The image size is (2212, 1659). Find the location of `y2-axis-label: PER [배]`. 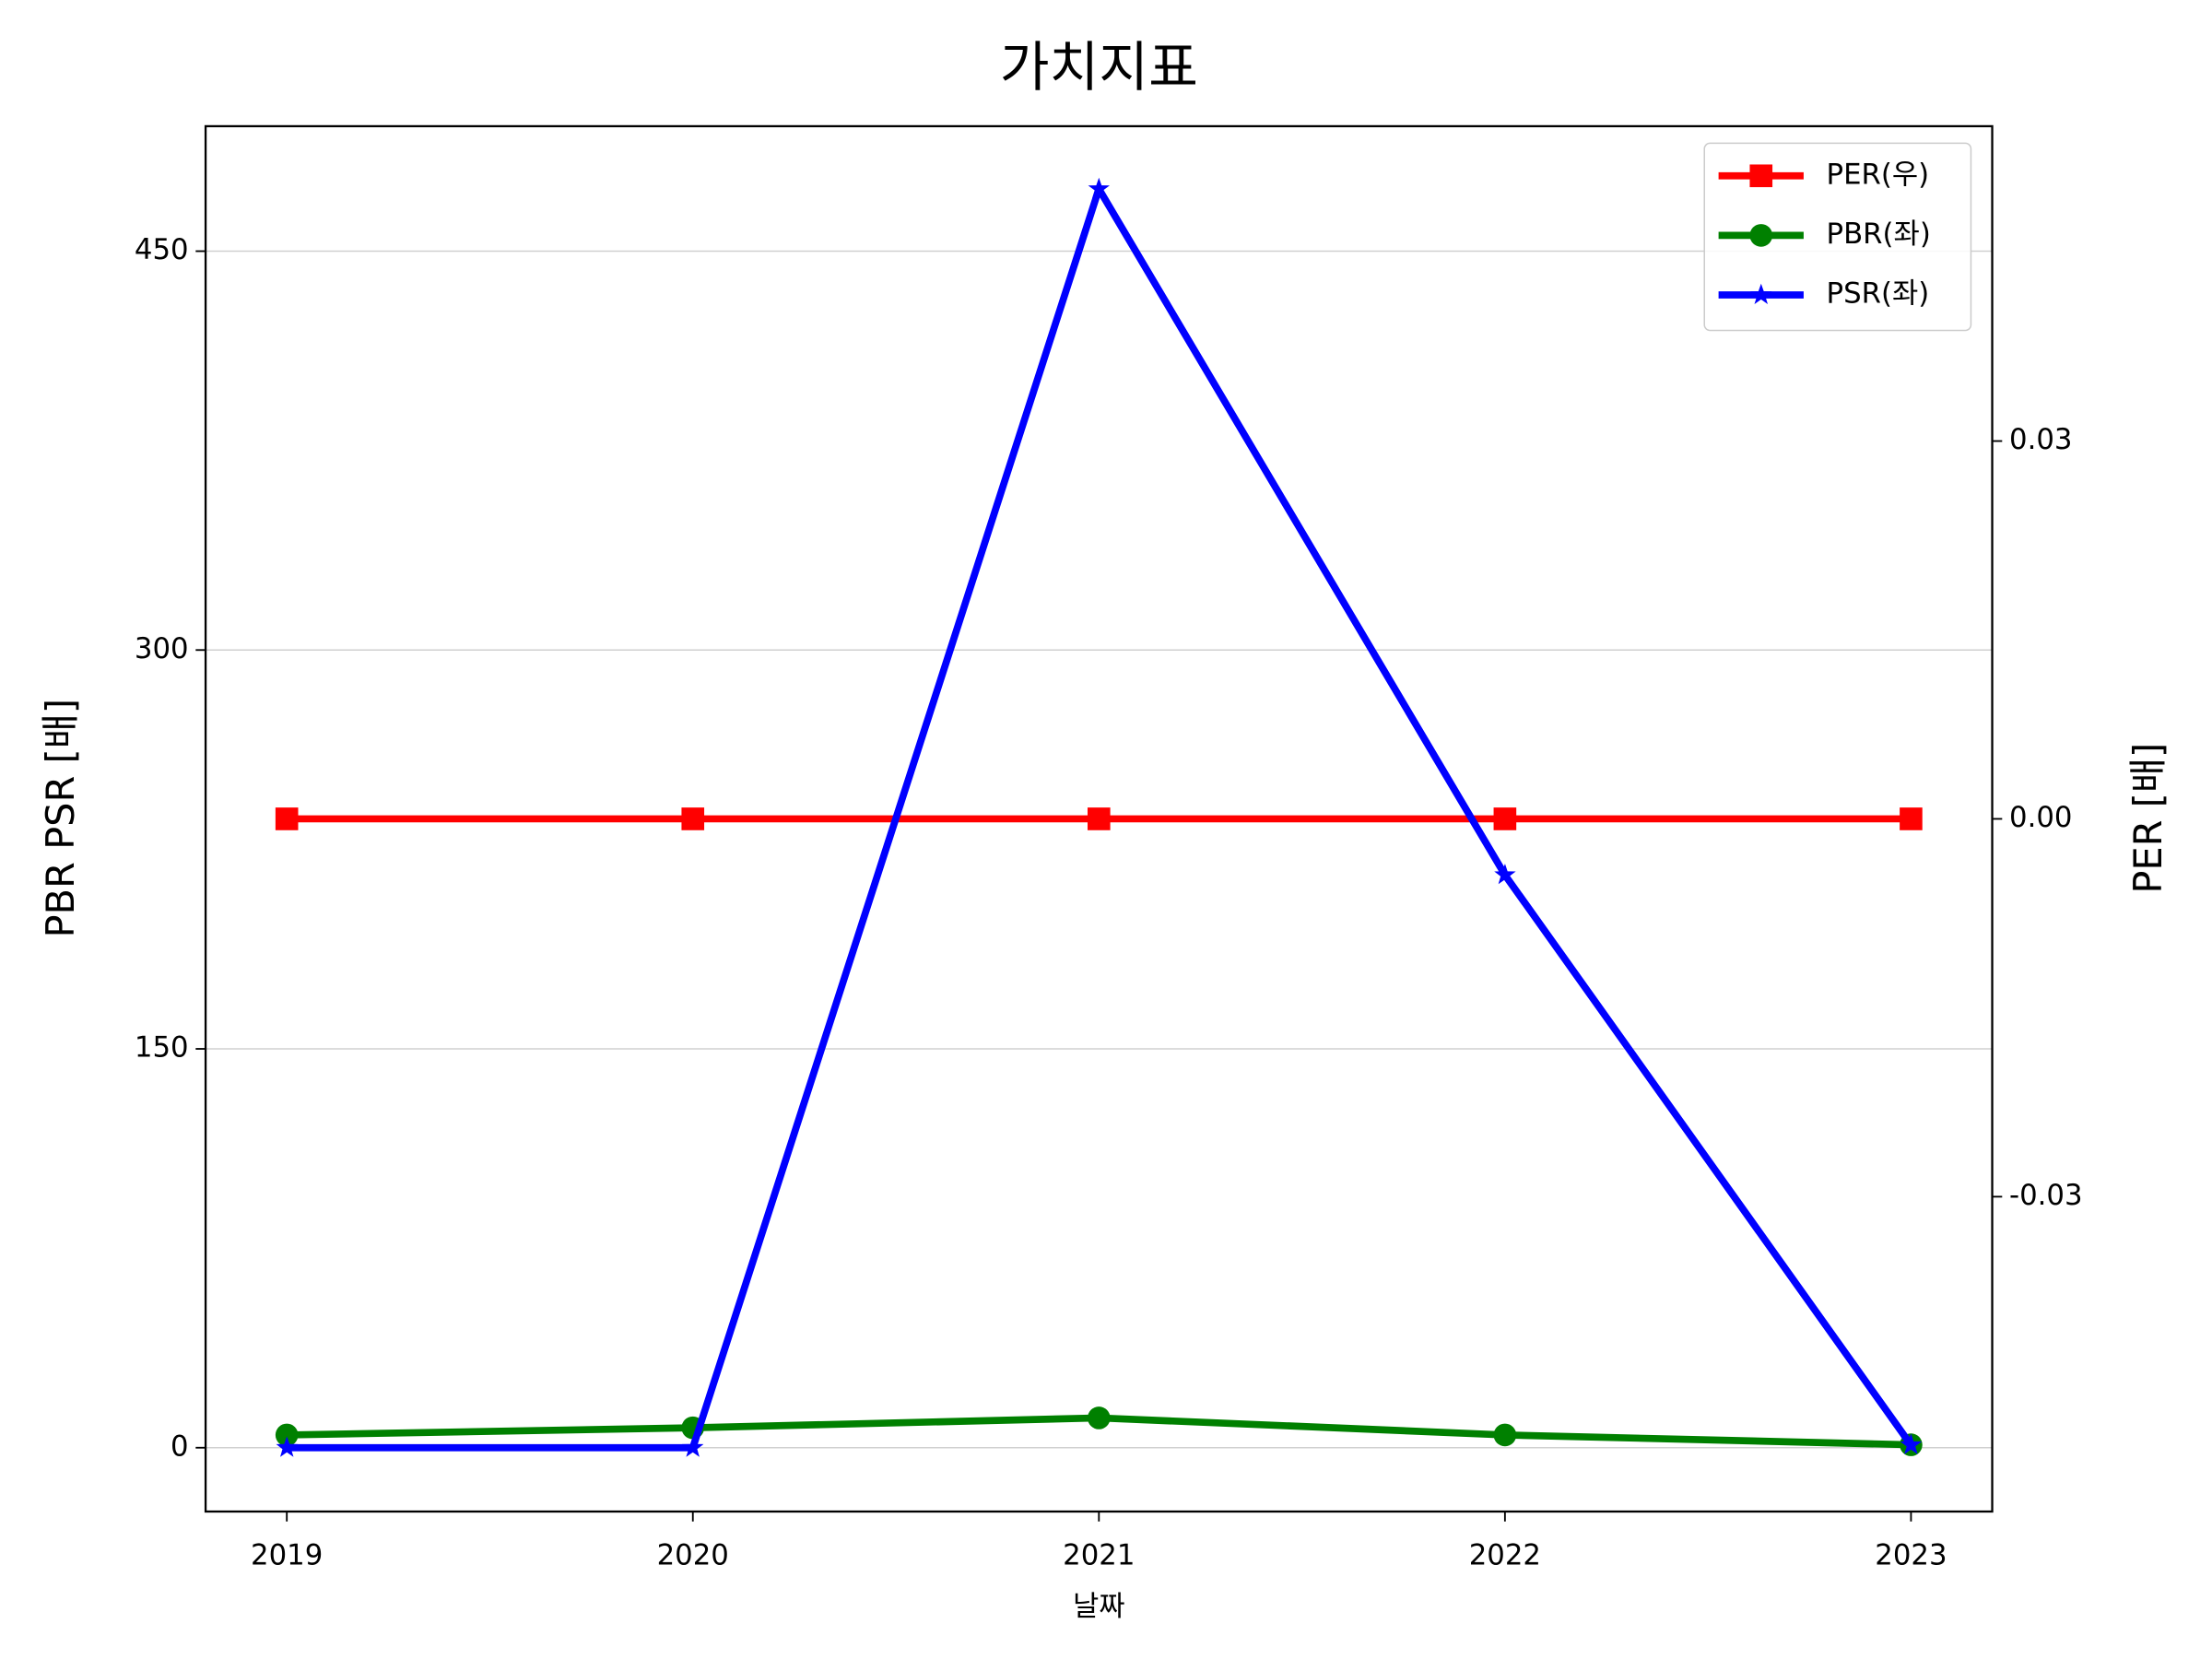

y2-axis-label: PER [배] is located at coordinates (2148, 818).